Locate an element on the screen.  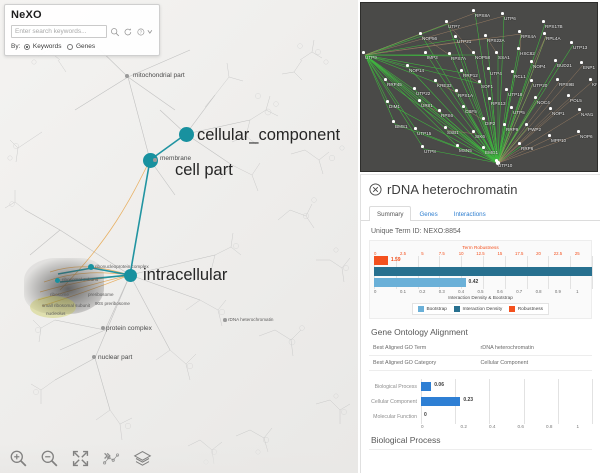
legend-robustness: Robustness is located at coordinates (526, 309).